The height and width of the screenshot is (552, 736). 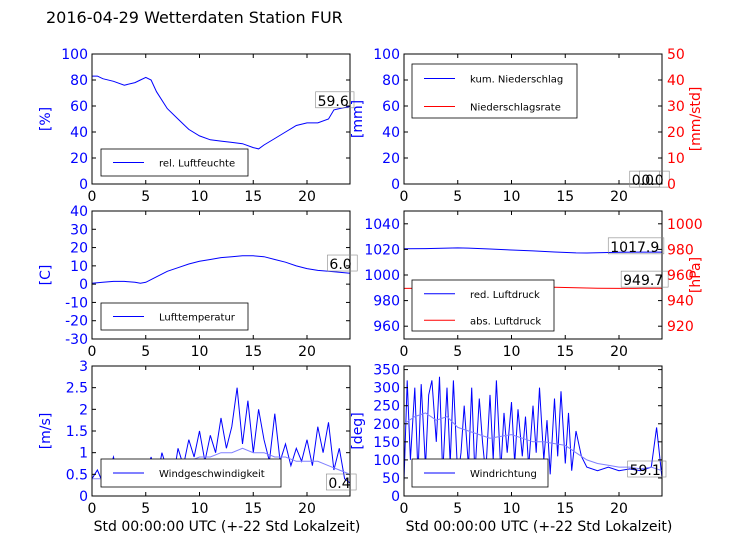 What do you see at coordinates (92, 197) in the screenshot?
I see `humidity-xtick-label: 0` at bounding box center [92, 197].